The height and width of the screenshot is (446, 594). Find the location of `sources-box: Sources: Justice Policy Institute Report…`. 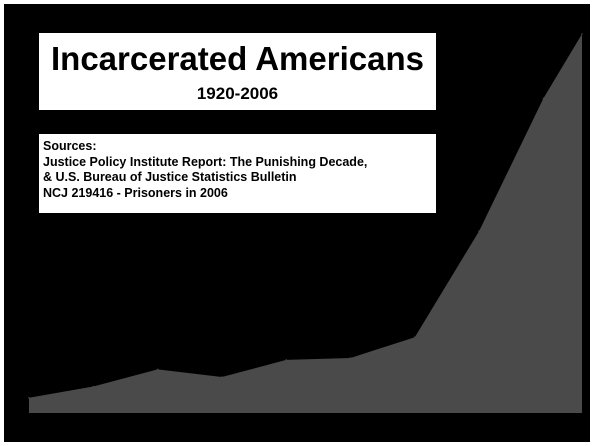

sources-box: Sources: Justice Policy Institute Report… is located at coordinates (237, 173).